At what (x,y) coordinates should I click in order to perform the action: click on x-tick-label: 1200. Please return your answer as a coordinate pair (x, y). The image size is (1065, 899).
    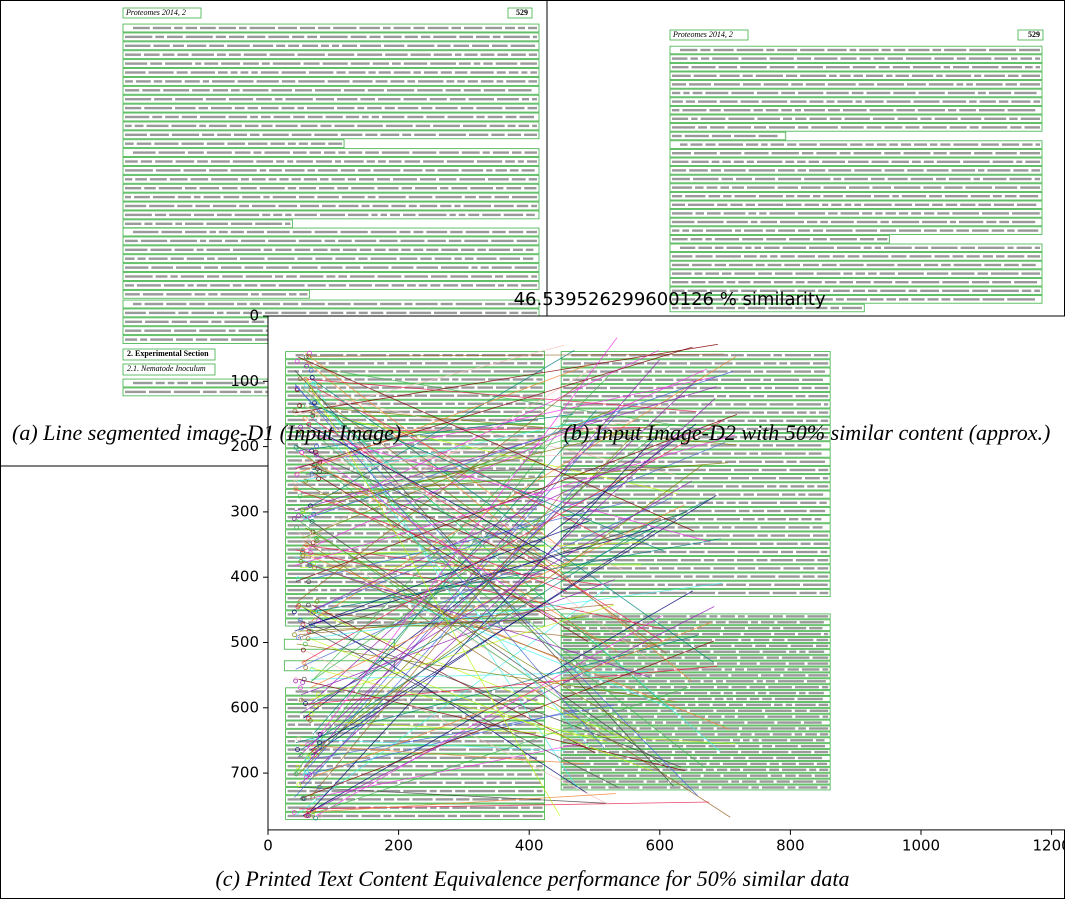
    Looking at the image, I should click on (1049, 845).